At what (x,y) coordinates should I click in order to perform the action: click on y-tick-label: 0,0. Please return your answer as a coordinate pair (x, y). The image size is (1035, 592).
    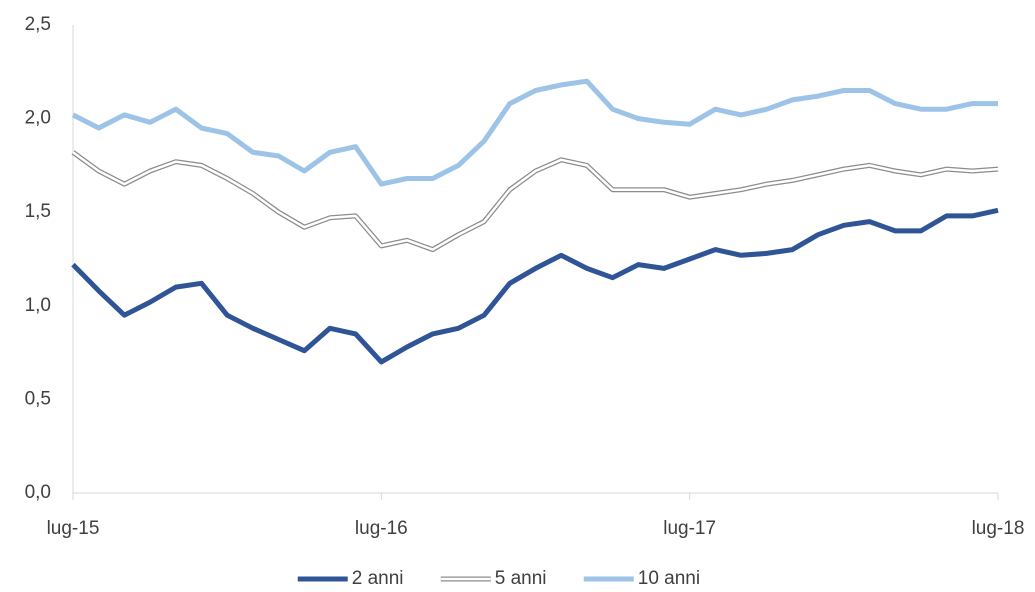
    Looking at the image, I should click on (38, 492).